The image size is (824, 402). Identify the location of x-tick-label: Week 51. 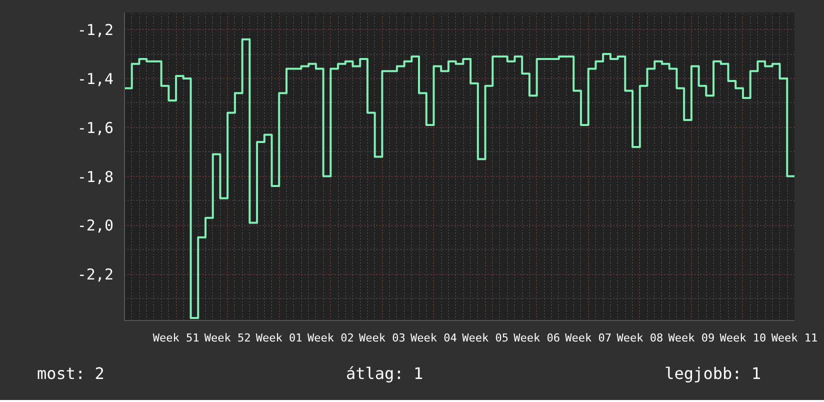
(176, 338).